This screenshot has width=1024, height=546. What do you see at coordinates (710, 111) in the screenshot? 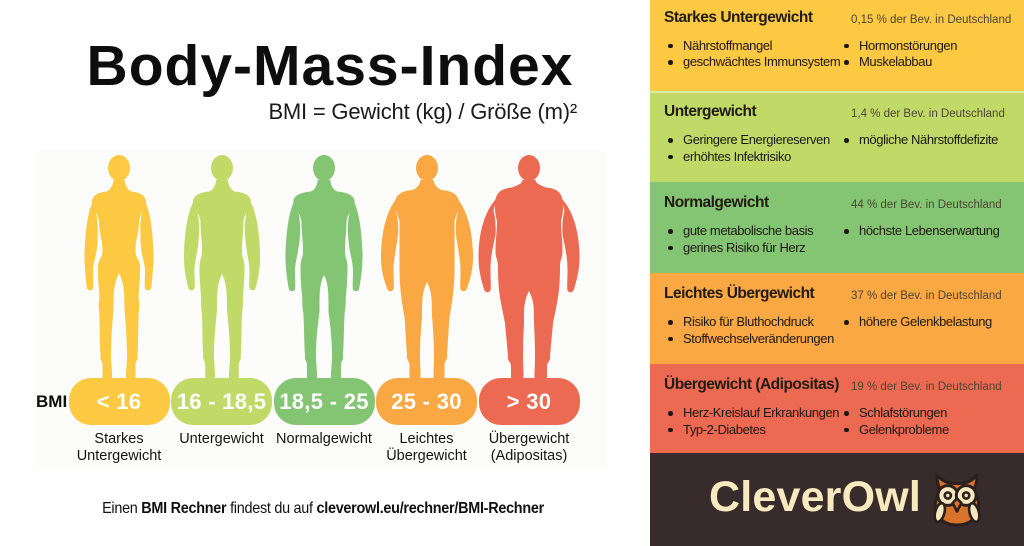
I see `panel-title: Untergewicht` at bounding box center [710, 111].